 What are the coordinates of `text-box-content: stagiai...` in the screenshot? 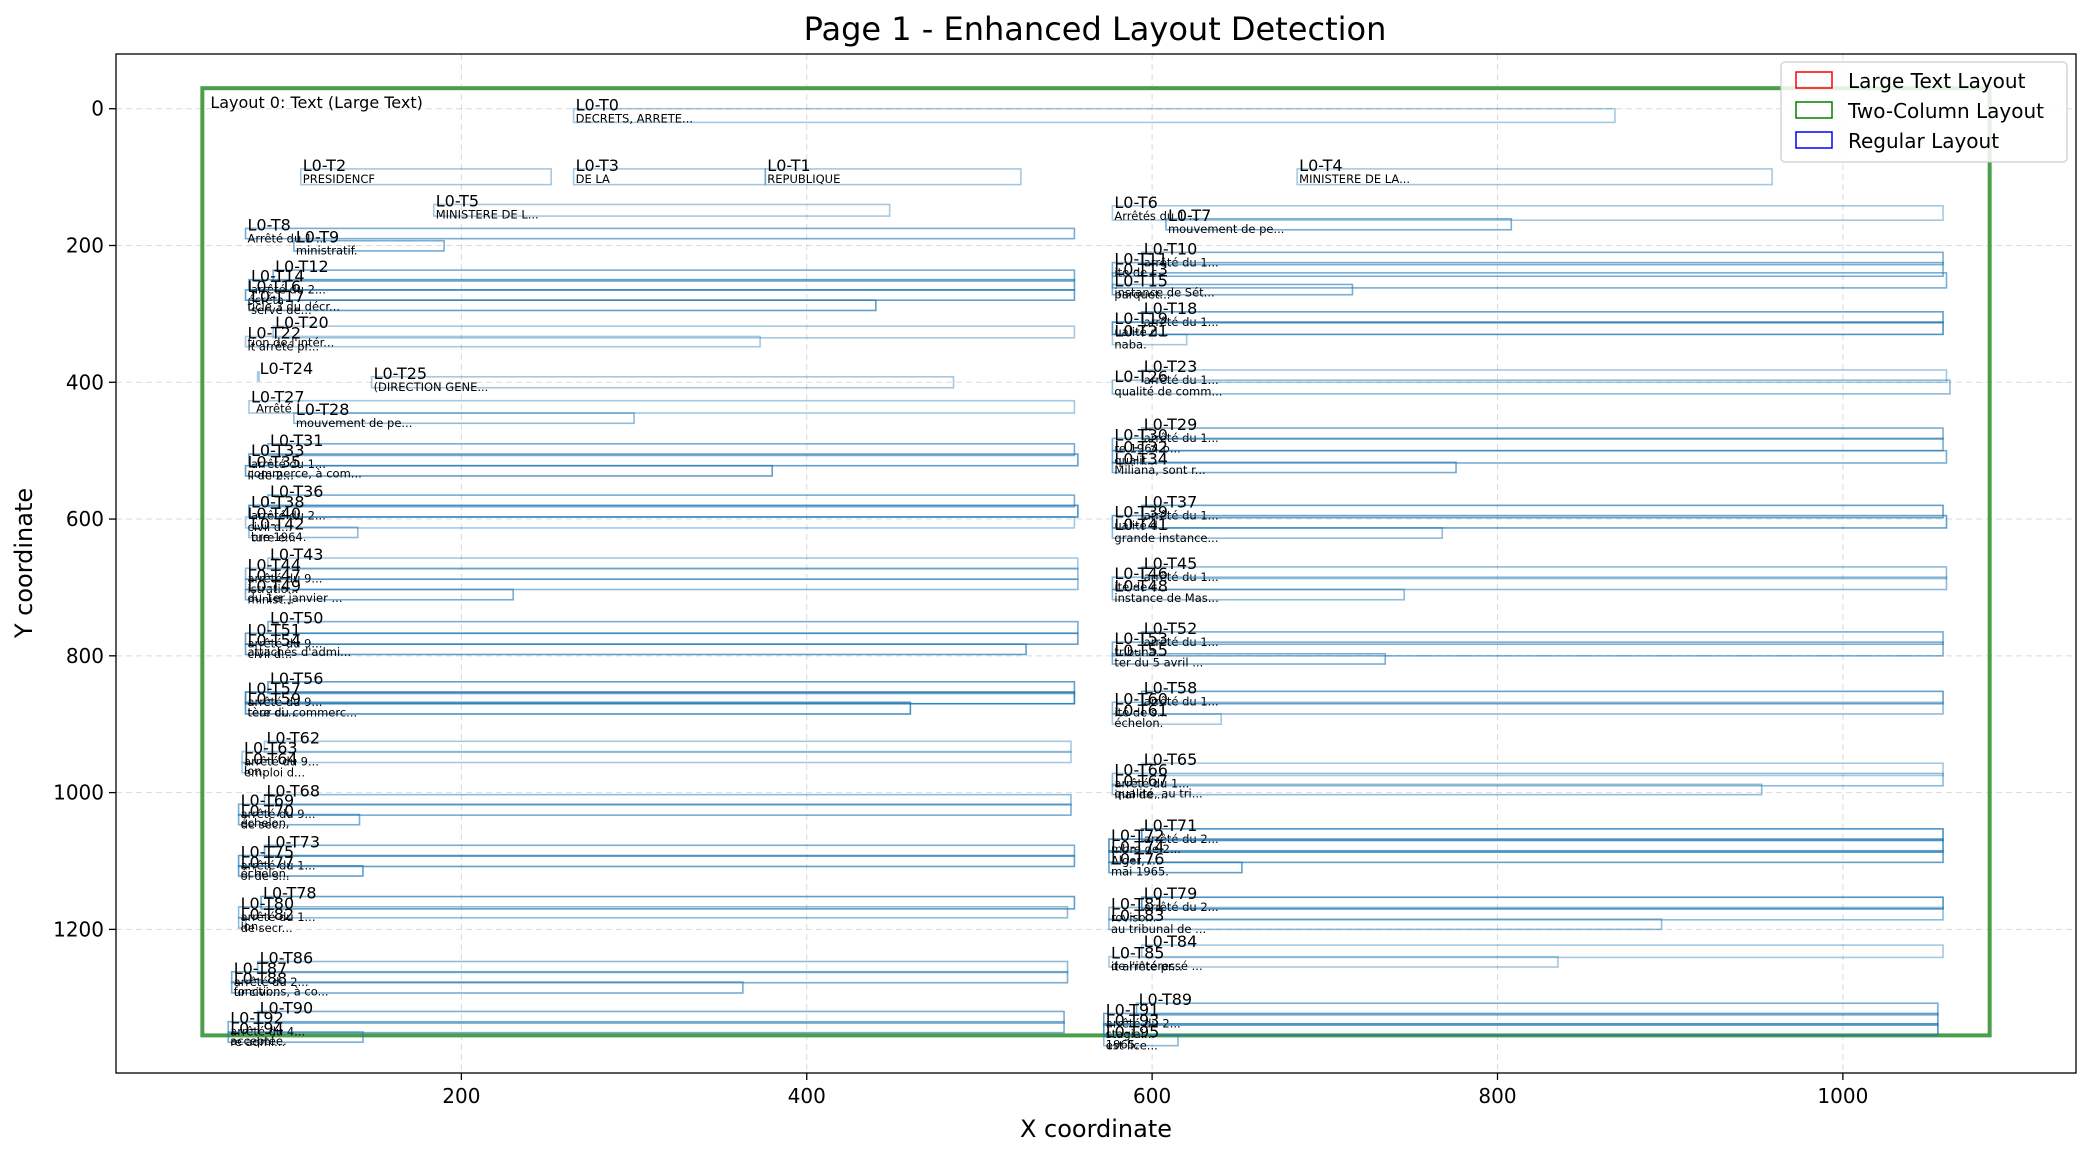 It's located at (1130, 1034).